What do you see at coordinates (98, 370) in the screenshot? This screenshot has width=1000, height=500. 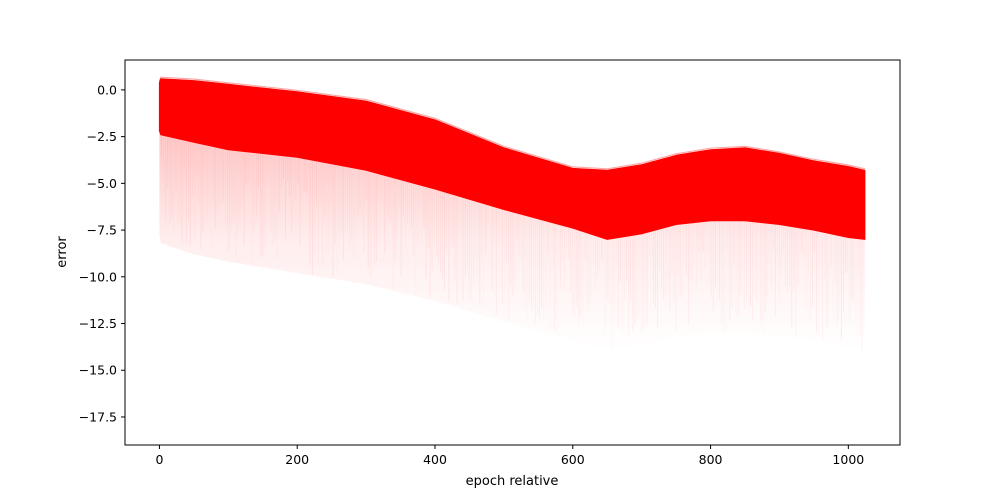 I see `y-tick-label: −15.0` at bounding box center [98, 370].